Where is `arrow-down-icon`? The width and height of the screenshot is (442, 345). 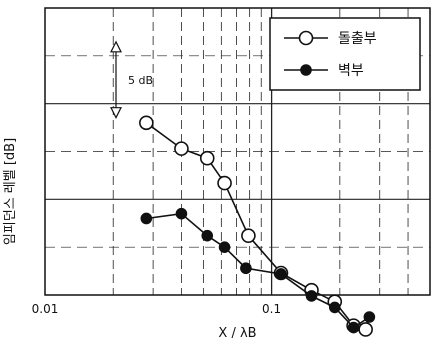
arrow-down-icon is located at coordinates (116, 113).